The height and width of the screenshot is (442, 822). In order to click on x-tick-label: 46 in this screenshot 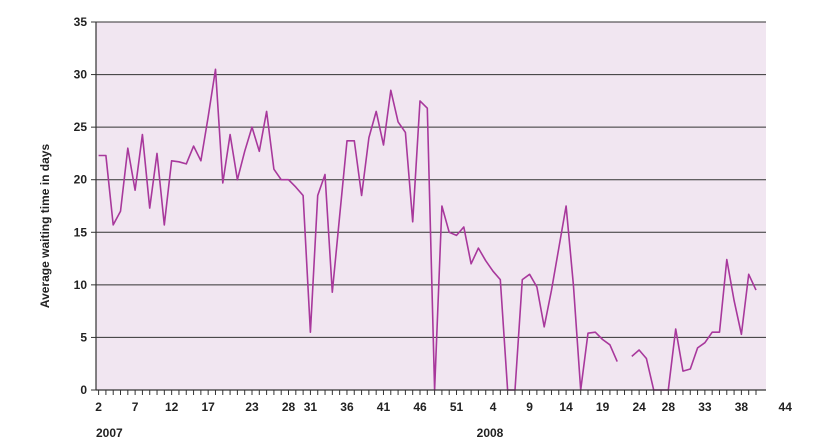, I will do `click(420, 407)`.